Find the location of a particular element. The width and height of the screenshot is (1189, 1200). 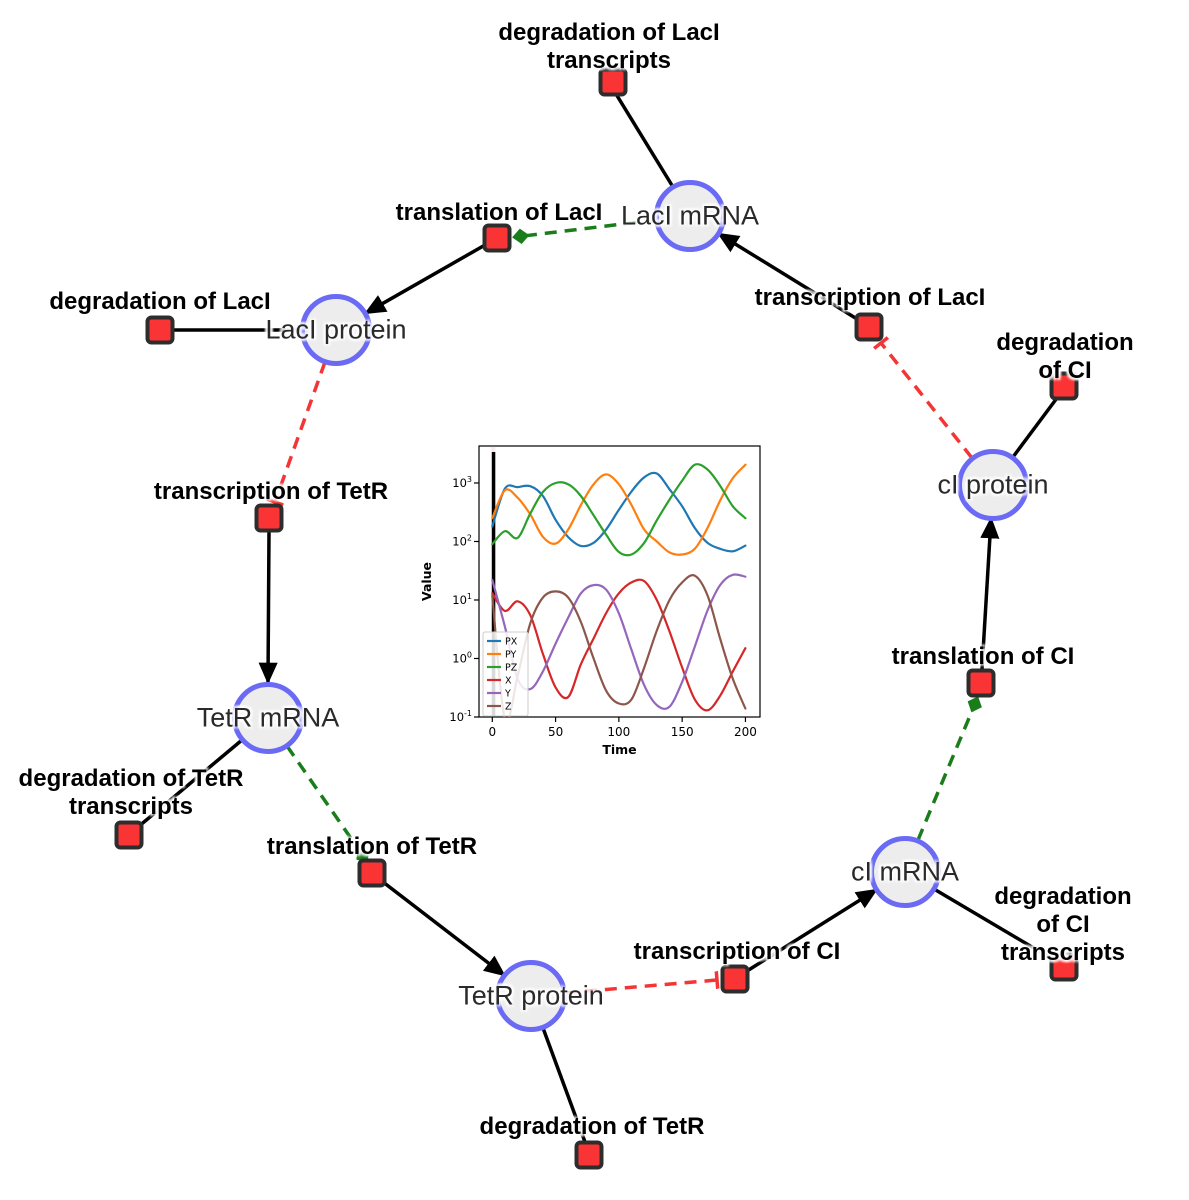

y-tick-label: 10⁻¹ is located at coordinates (460, 716).